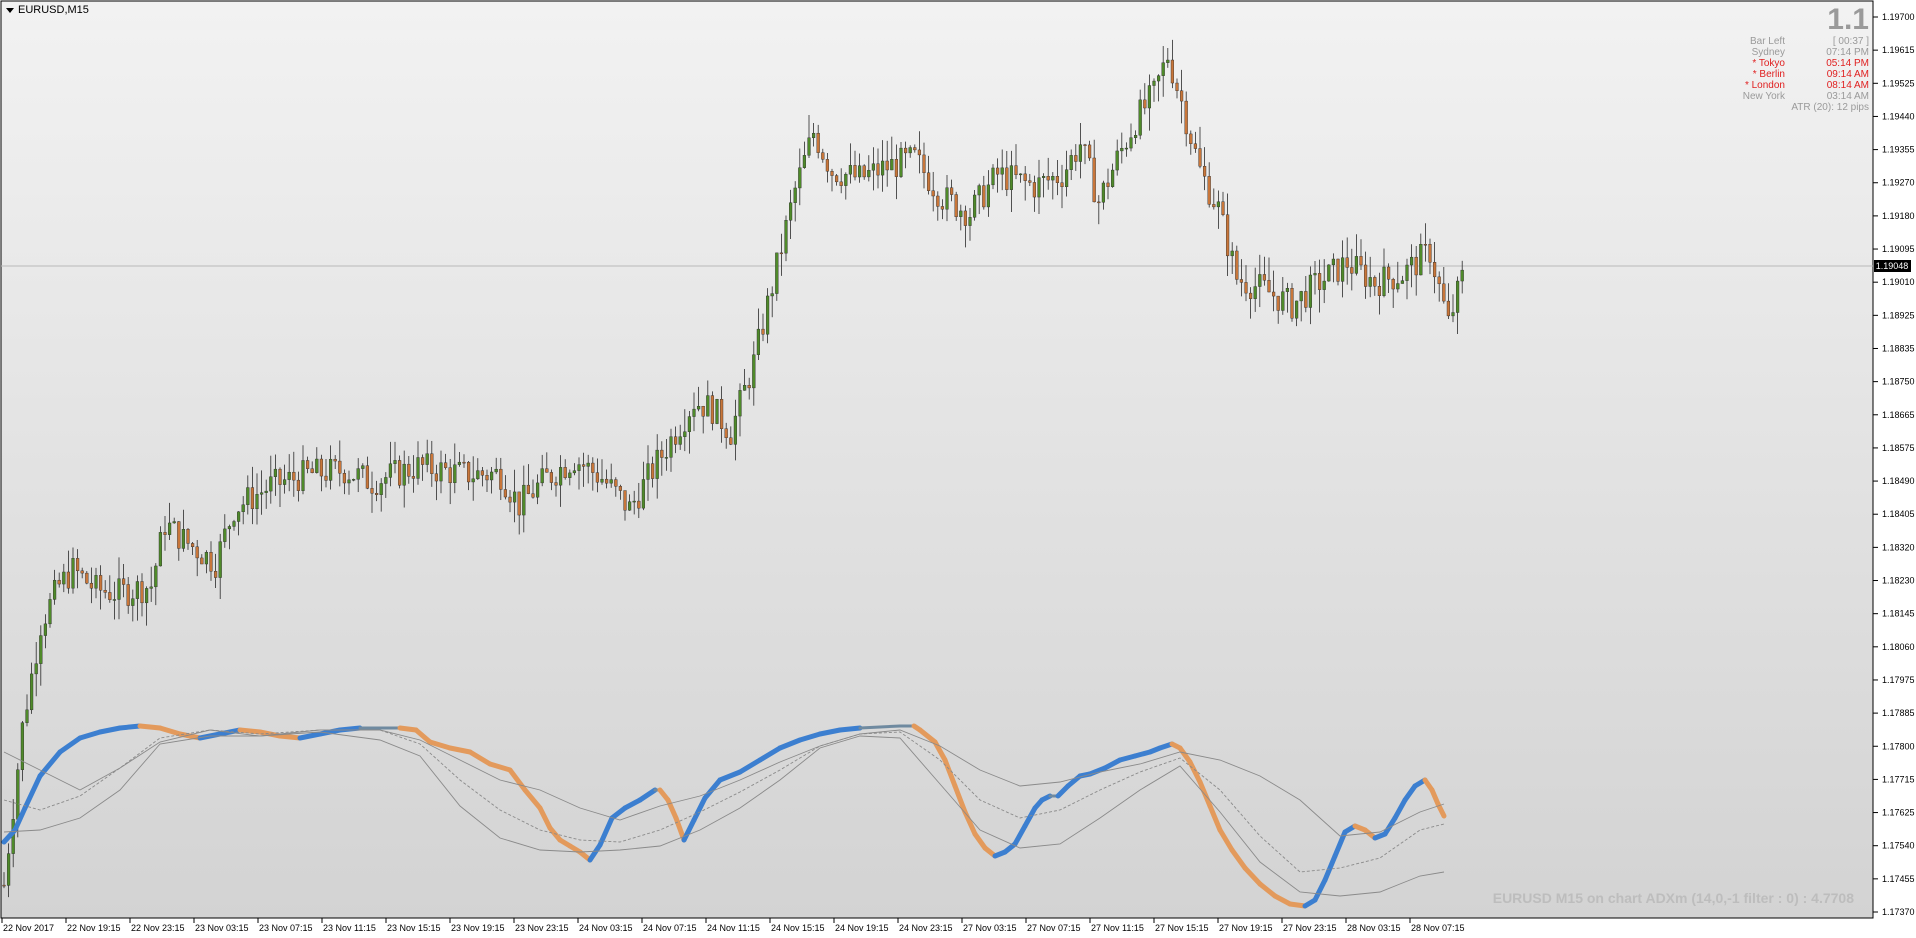  I want to click on adx-band-line, so click(724, 801).